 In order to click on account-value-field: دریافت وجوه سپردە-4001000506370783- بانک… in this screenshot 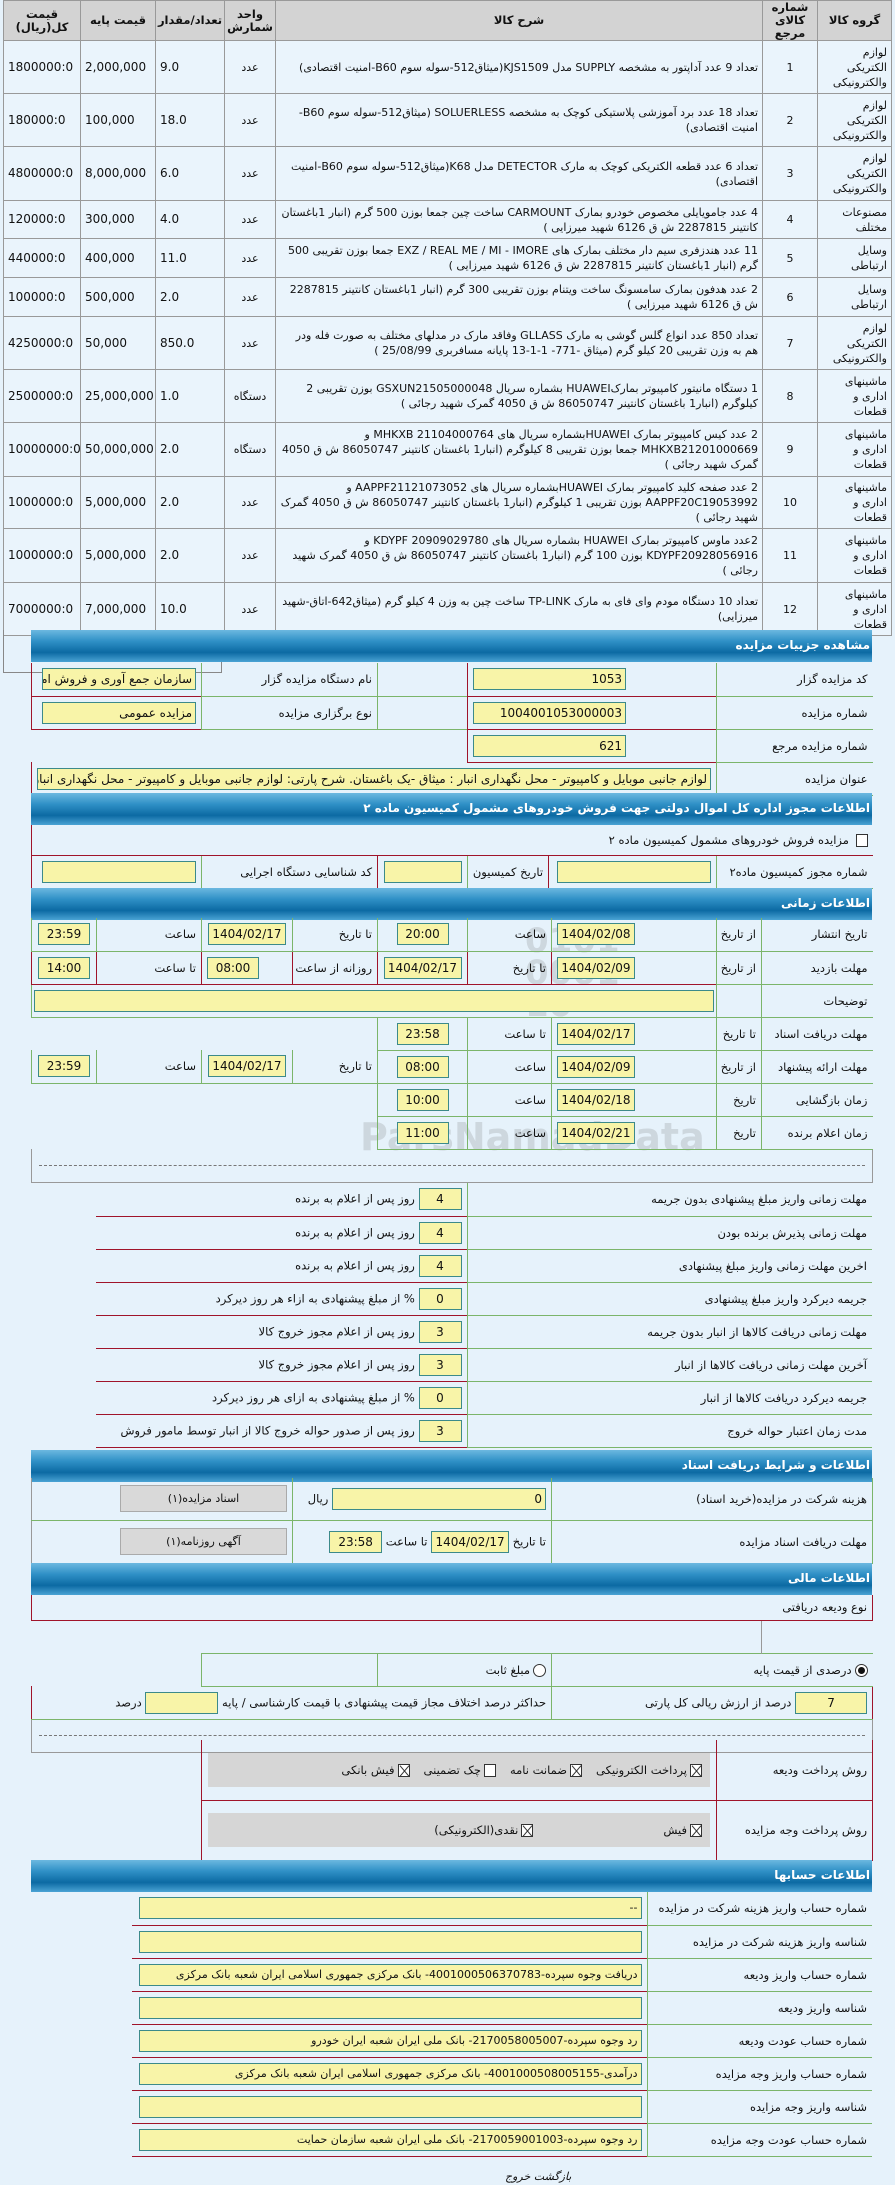, I will do `click(390, 1974)`.